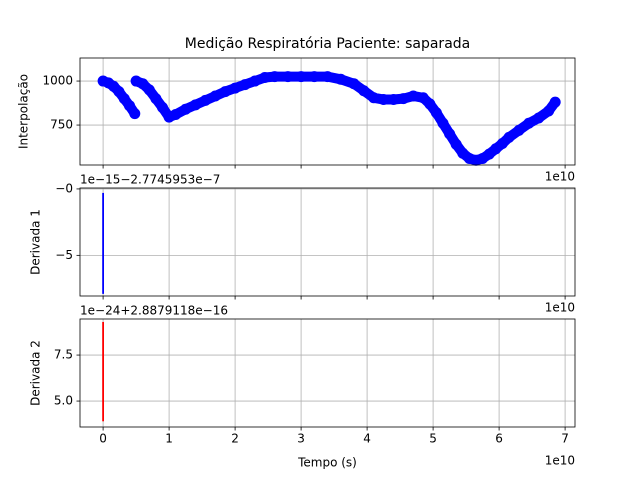 Image resolution: width=640 pixels, height=480 pixels. I want to click on y-axis-label: Derivada 2, so click(36, 373).